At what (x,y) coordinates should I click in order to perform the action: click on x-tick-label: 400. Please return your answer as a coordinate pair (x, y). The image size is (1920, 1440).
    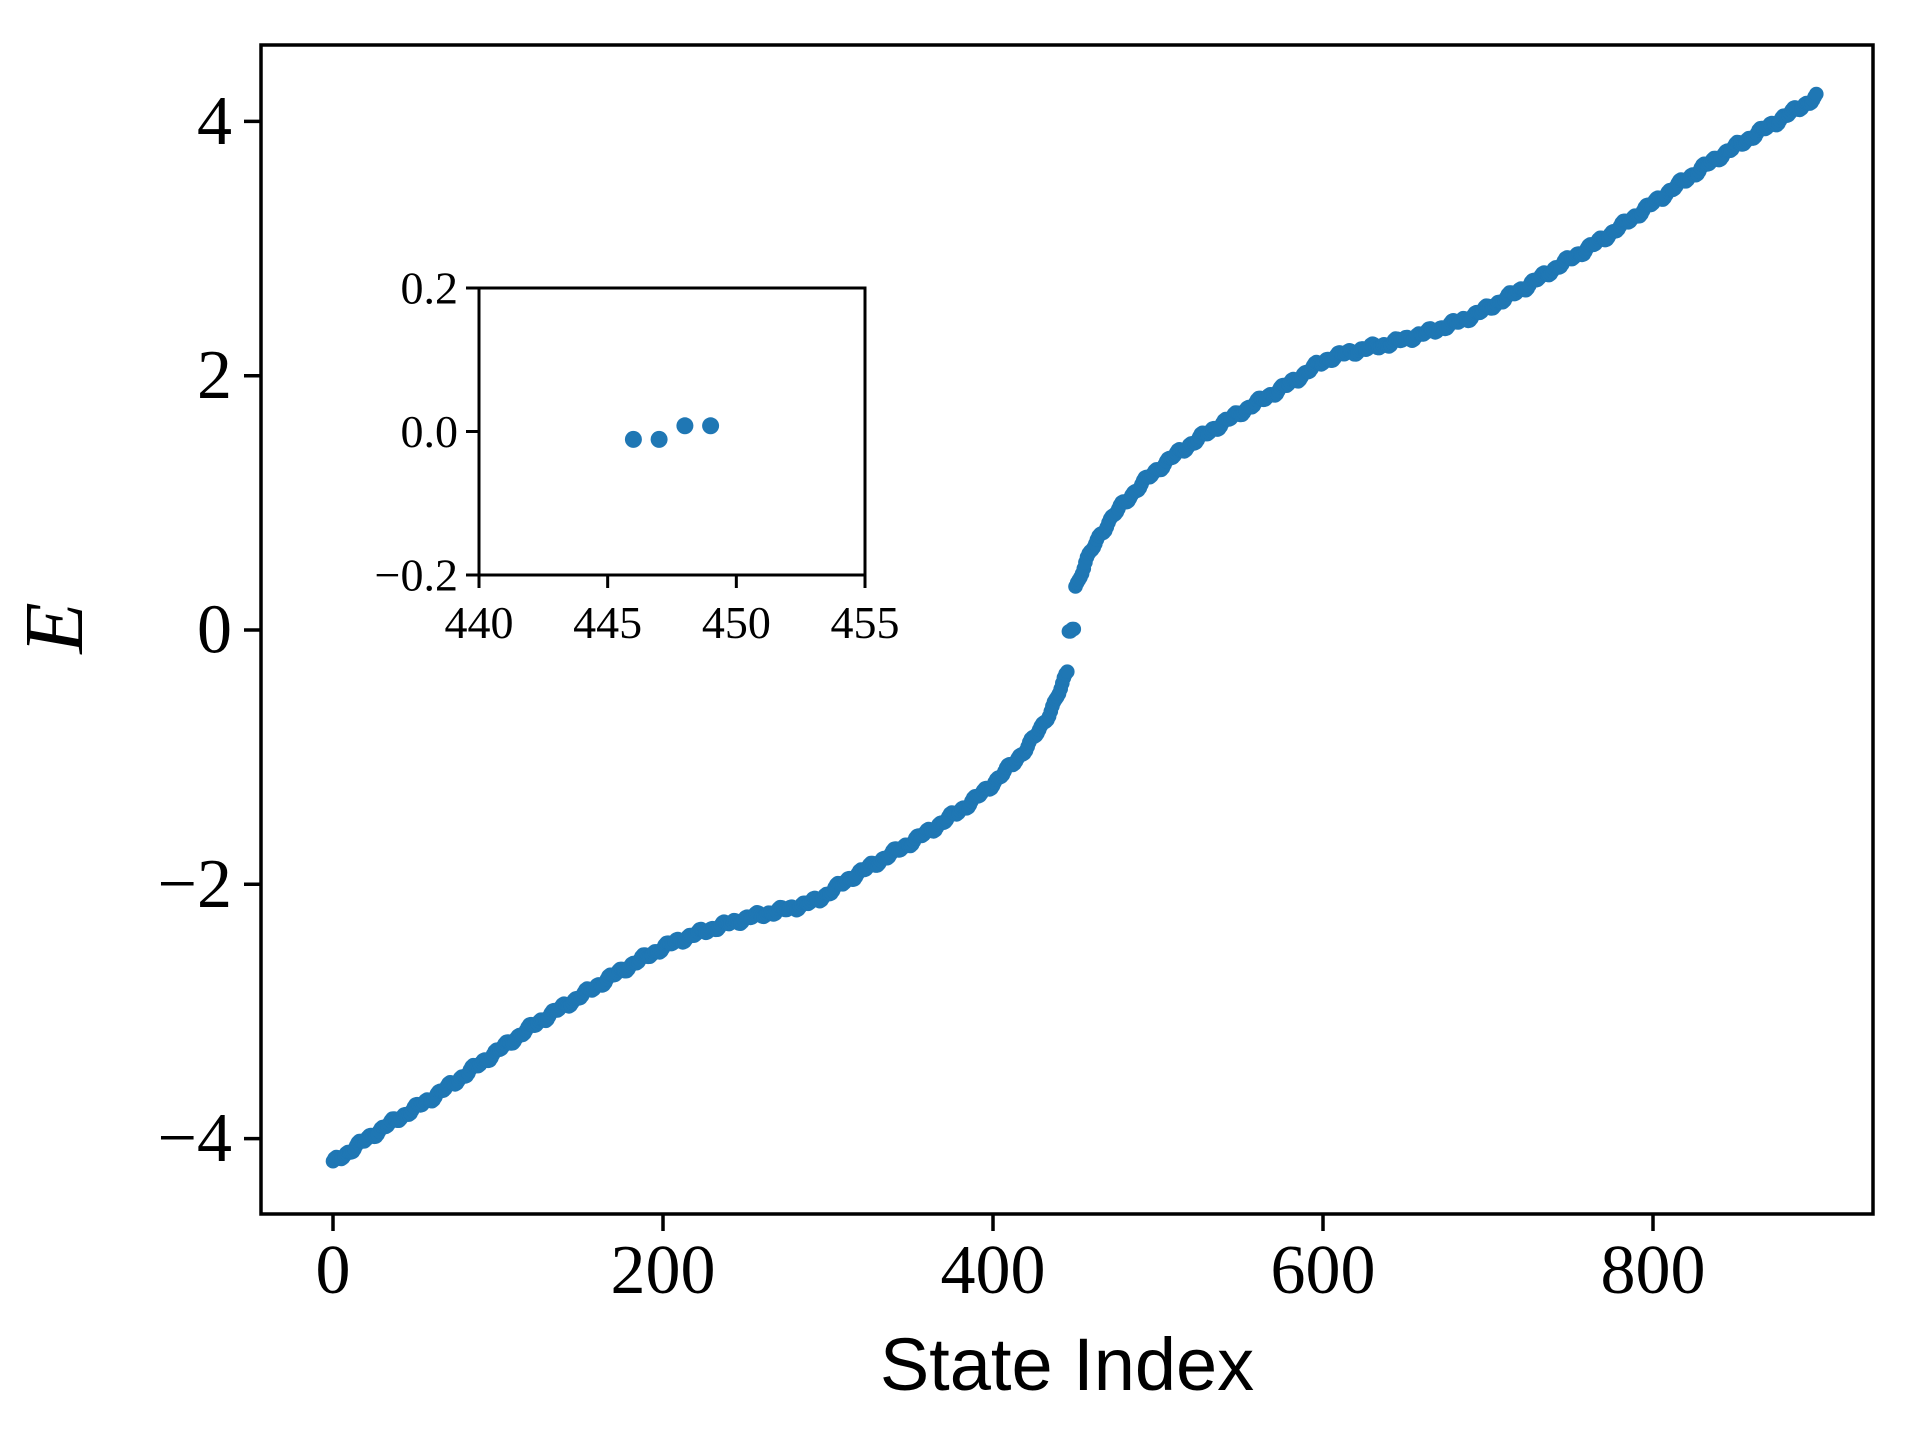
    Looking at the image, I should click on (993, 1270).